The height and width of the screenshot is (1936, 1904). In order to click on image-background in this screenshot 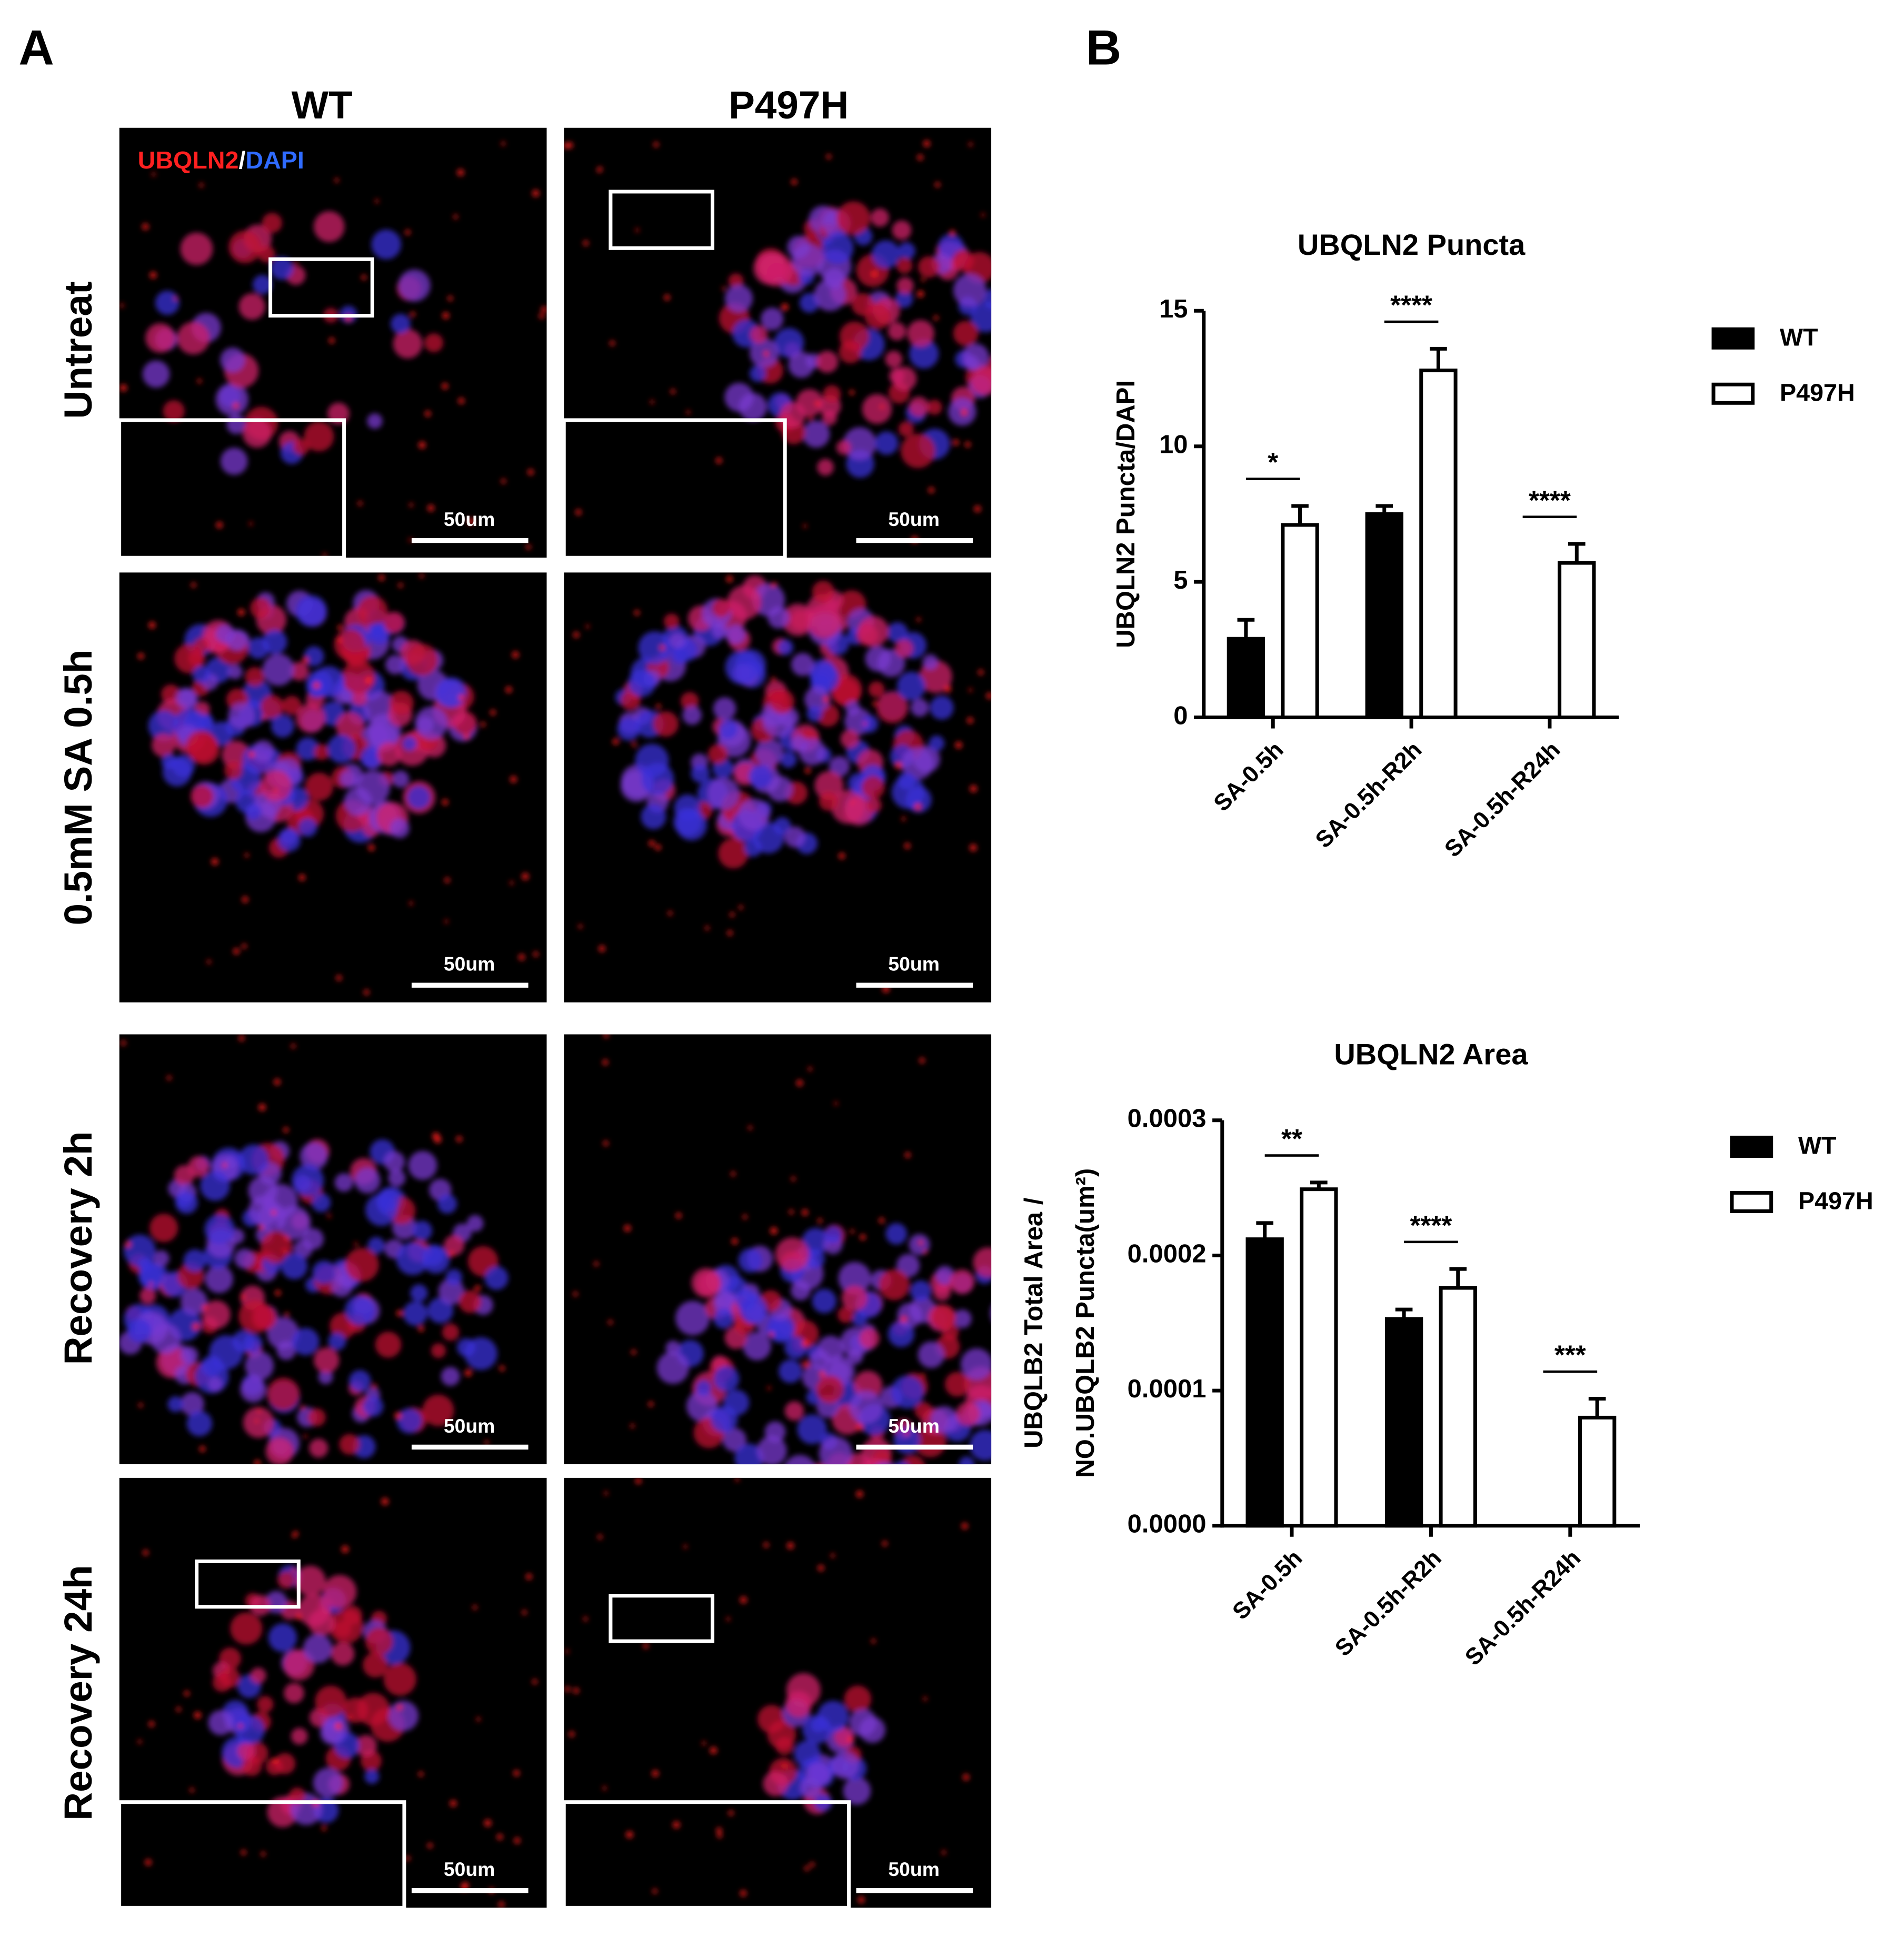, I will do `click(778, 1692)`.